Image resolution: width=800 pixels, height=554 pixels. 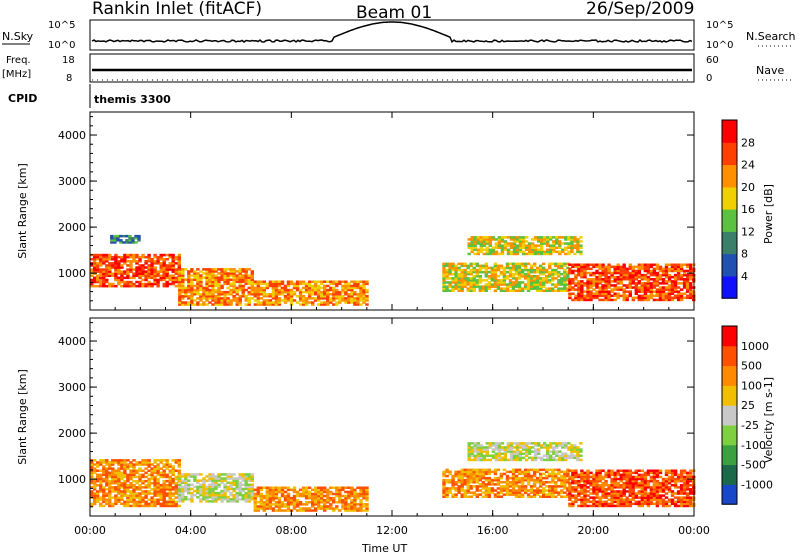 What do you see at coordinates (748, 231) in the screenshot?
I see `colorbar-tick-label: 12` at bounding box center [748, 231].